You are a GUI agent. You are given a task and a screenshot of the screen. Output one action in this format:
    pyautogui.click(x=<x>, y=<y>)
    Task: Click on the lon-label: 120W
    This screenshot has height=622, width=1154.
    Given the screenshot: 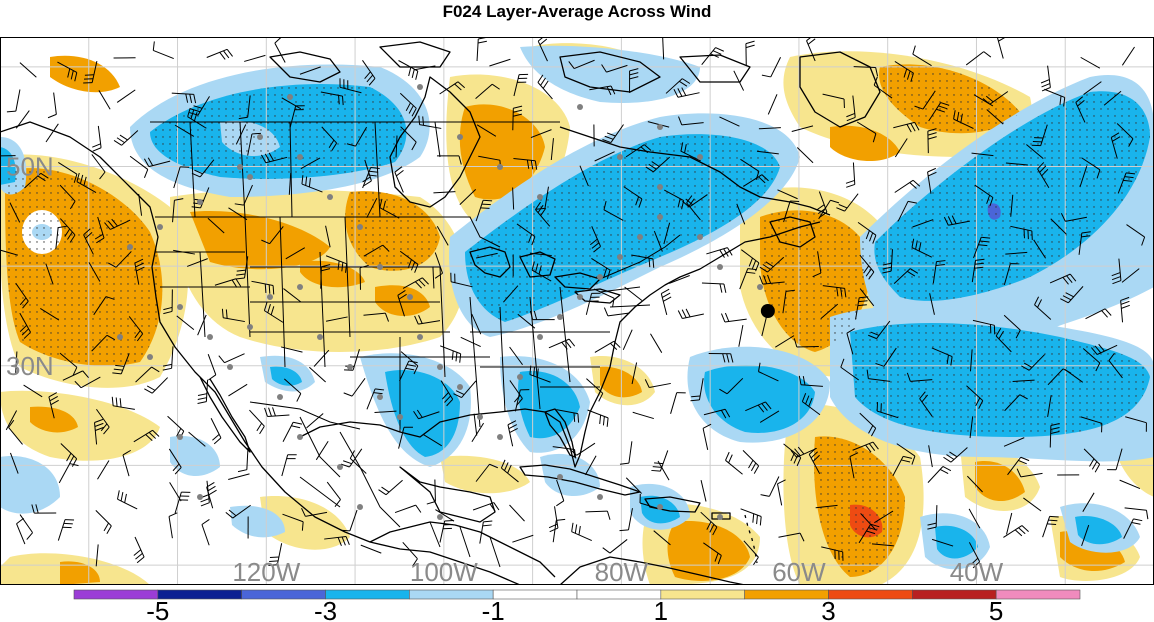 What is the action you would take?
    pyautogui.click(x=266, y=571)
    